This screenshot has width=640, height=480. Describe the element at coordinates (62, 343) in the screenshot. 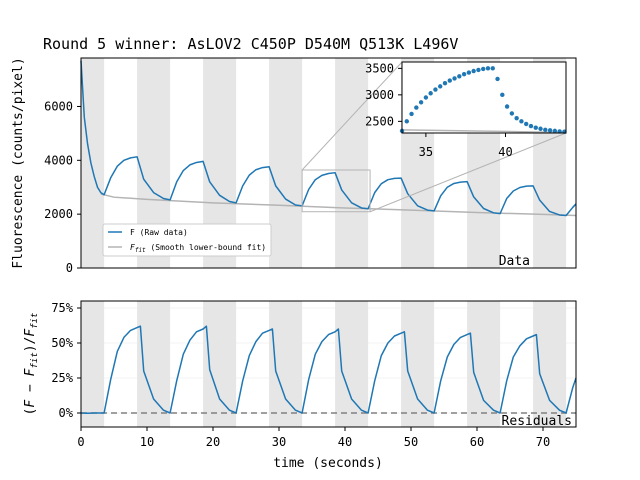

I see `bottom-y-tick-label-2: 50%` at that location.